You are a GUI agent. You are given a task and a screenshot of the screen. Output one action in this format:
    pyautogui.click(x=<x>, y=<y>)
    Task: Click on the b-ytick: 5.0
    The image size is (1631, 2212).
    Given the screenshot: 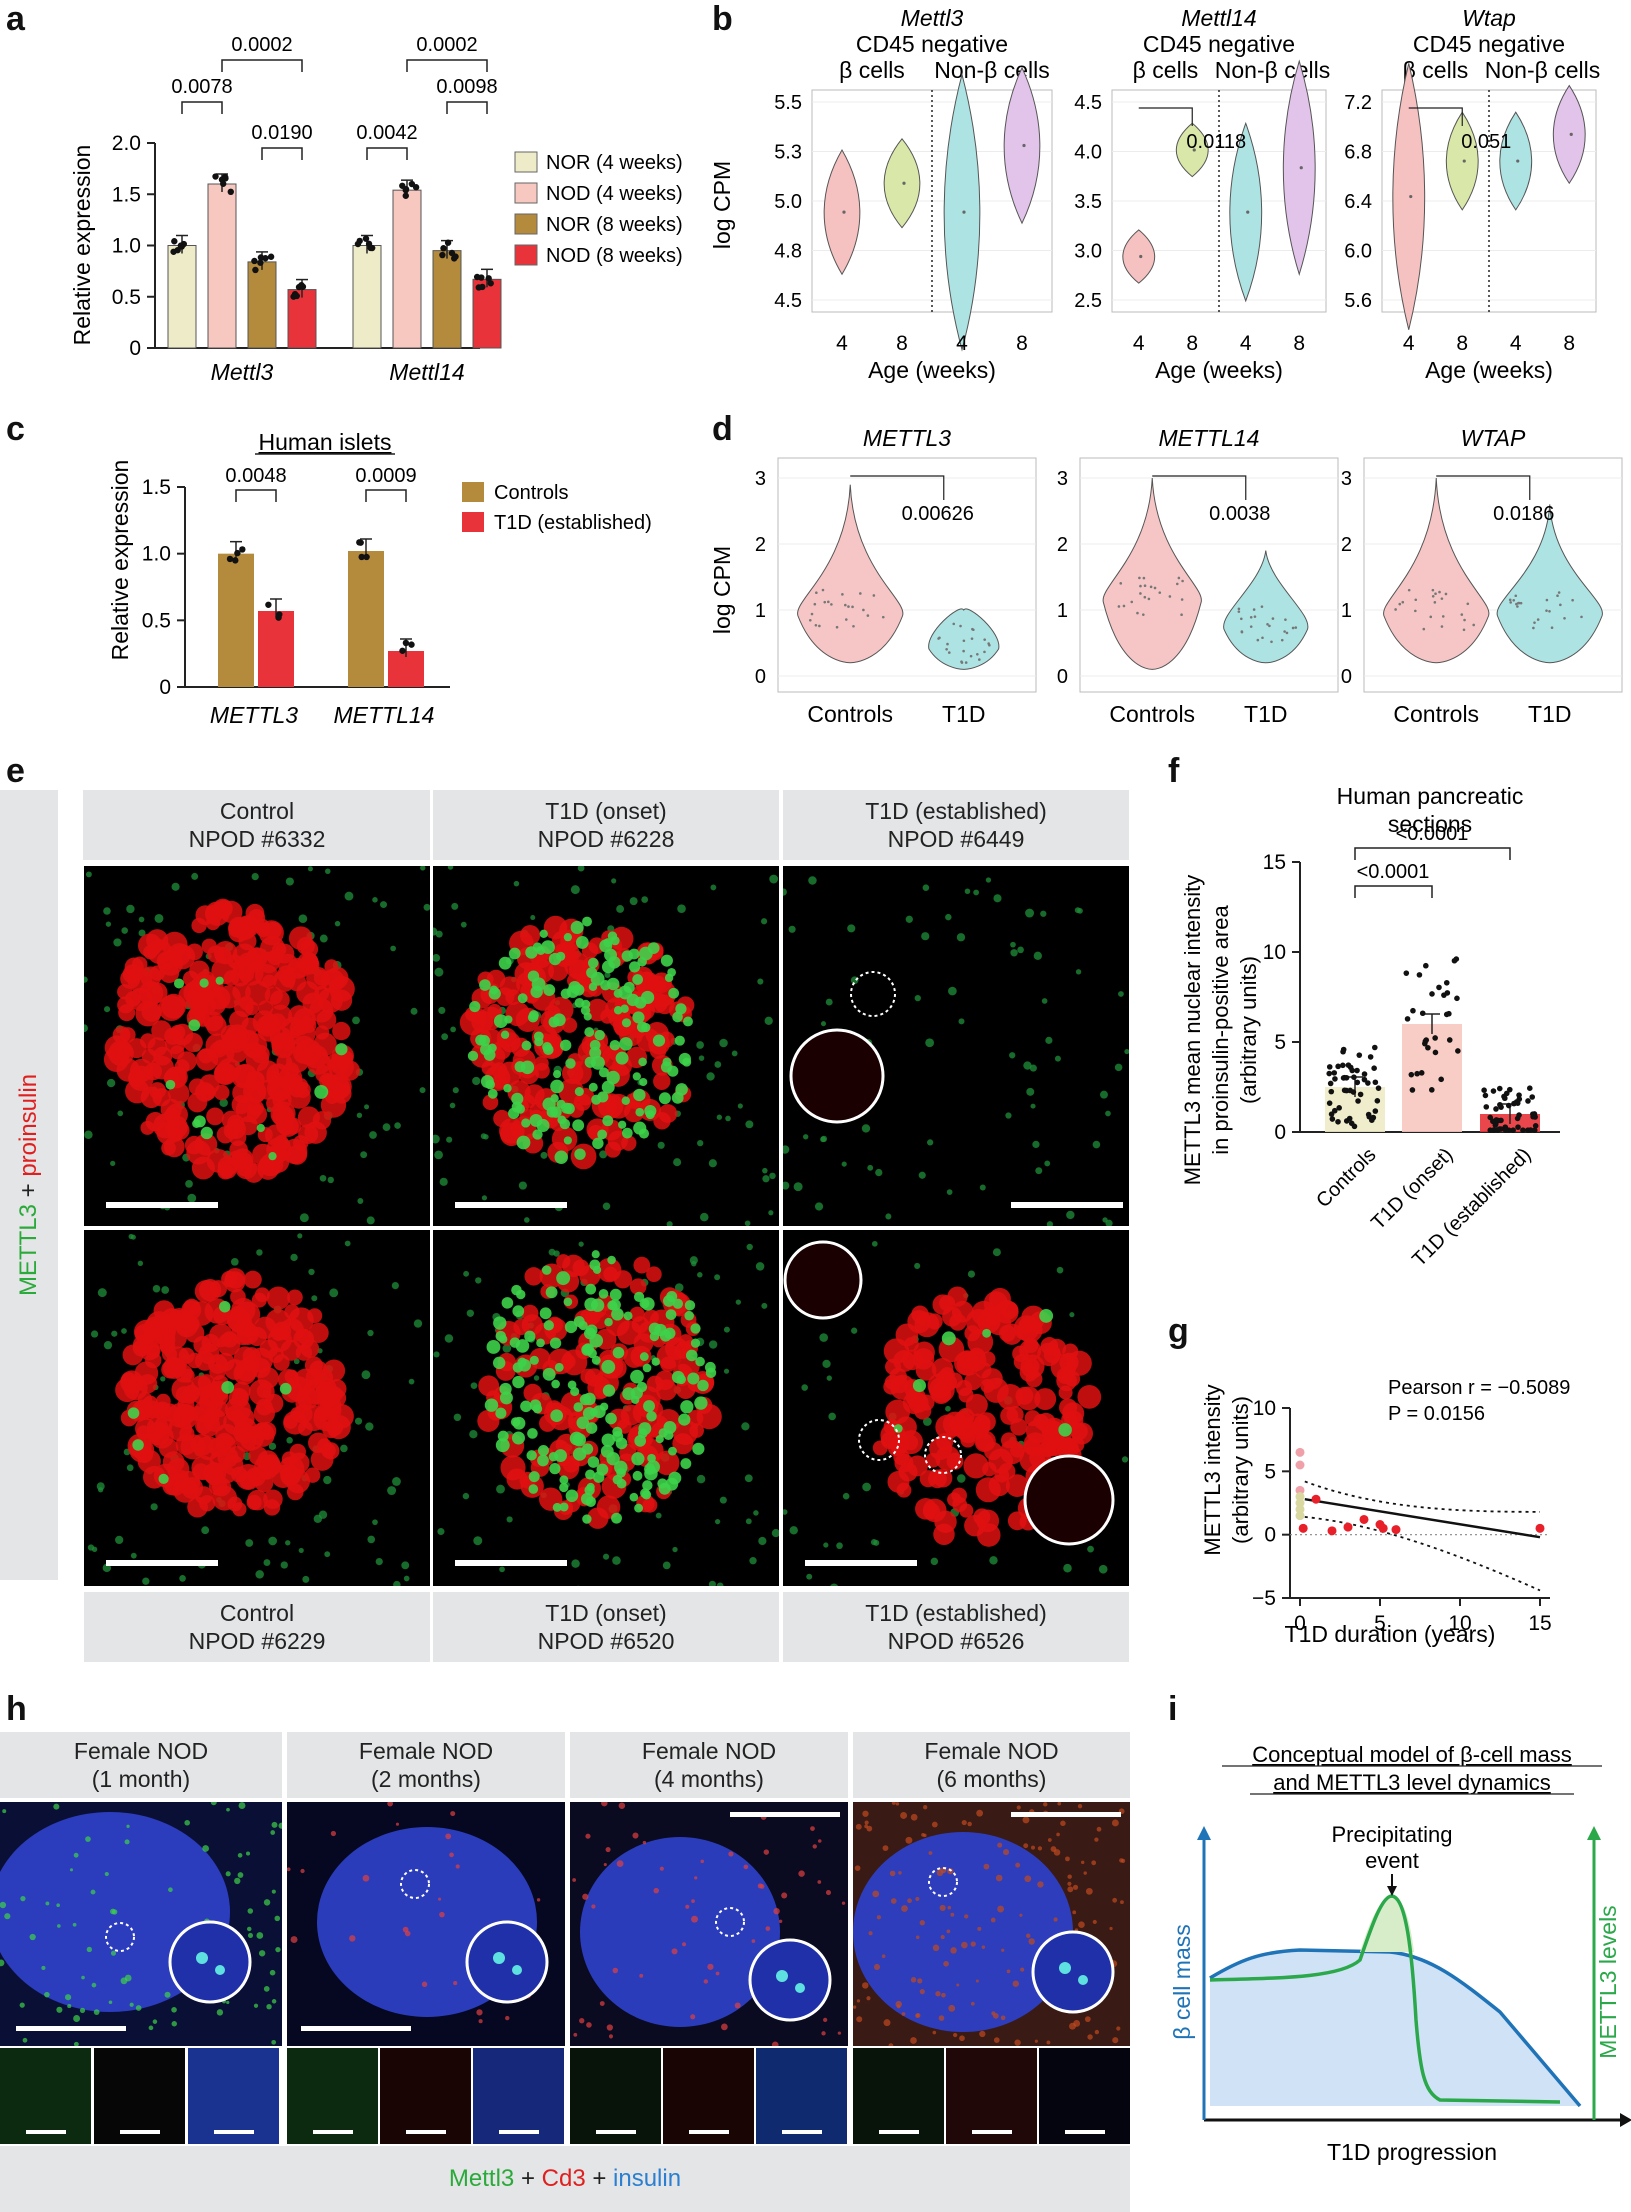 What is the action you would take?
    pyautogui.click(x=788, y=202)
    